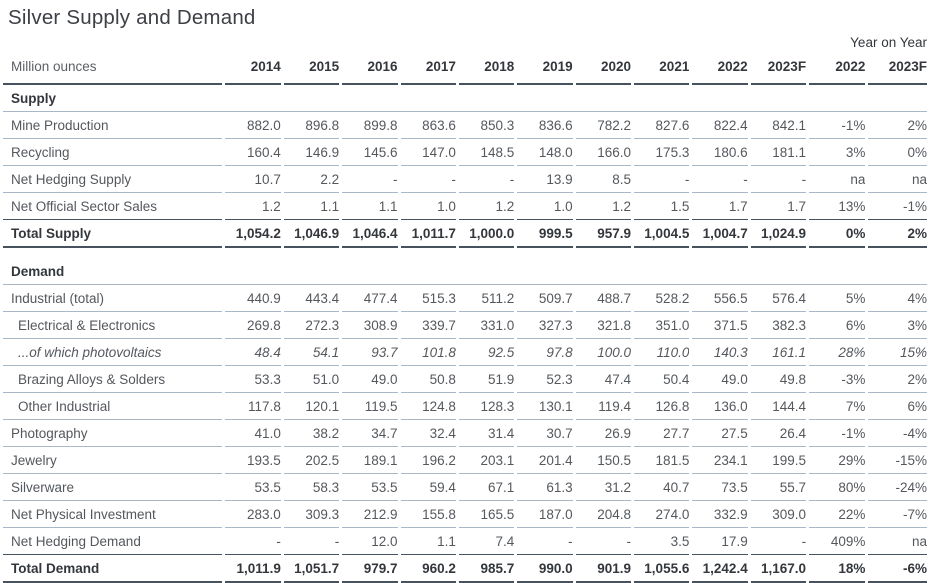 The width and height of the screenshot is (930, 583). What do you see at coordinates (545, 460) in the screenshot?
I see `value-cell: 201.4` at bounding box center [545, 460].